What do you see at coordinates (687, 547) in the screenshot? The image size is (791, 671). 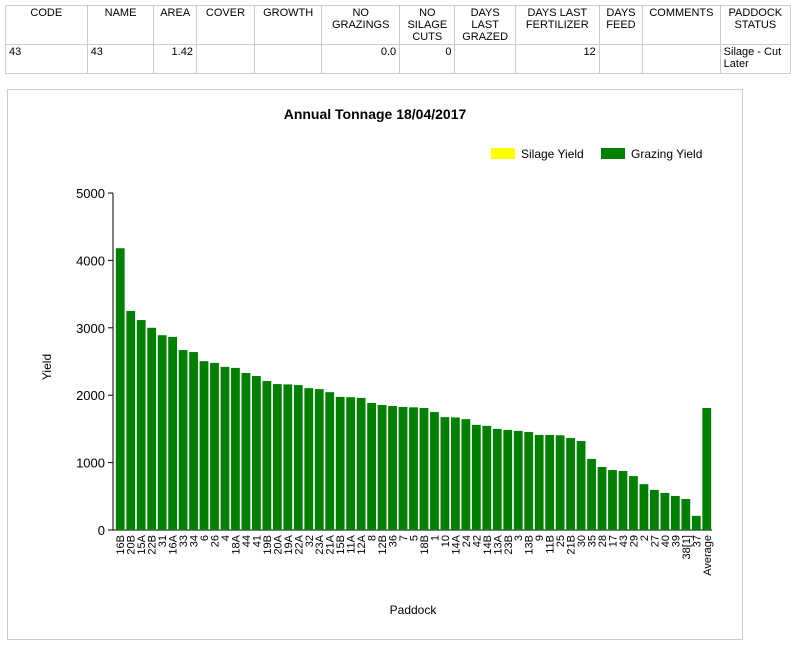 I see `x-tick-label: 38[1]` at bounding box center [687, 547].